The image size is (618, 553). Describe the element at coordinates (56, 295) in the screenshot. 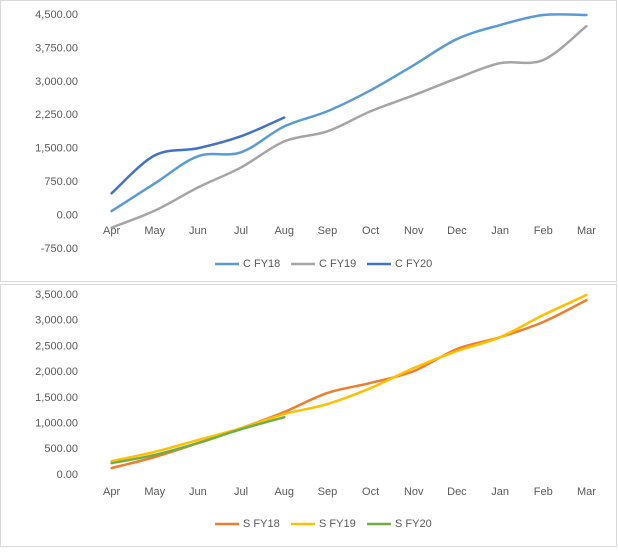

I see `y-tick-label: 3,500.00` at that location.